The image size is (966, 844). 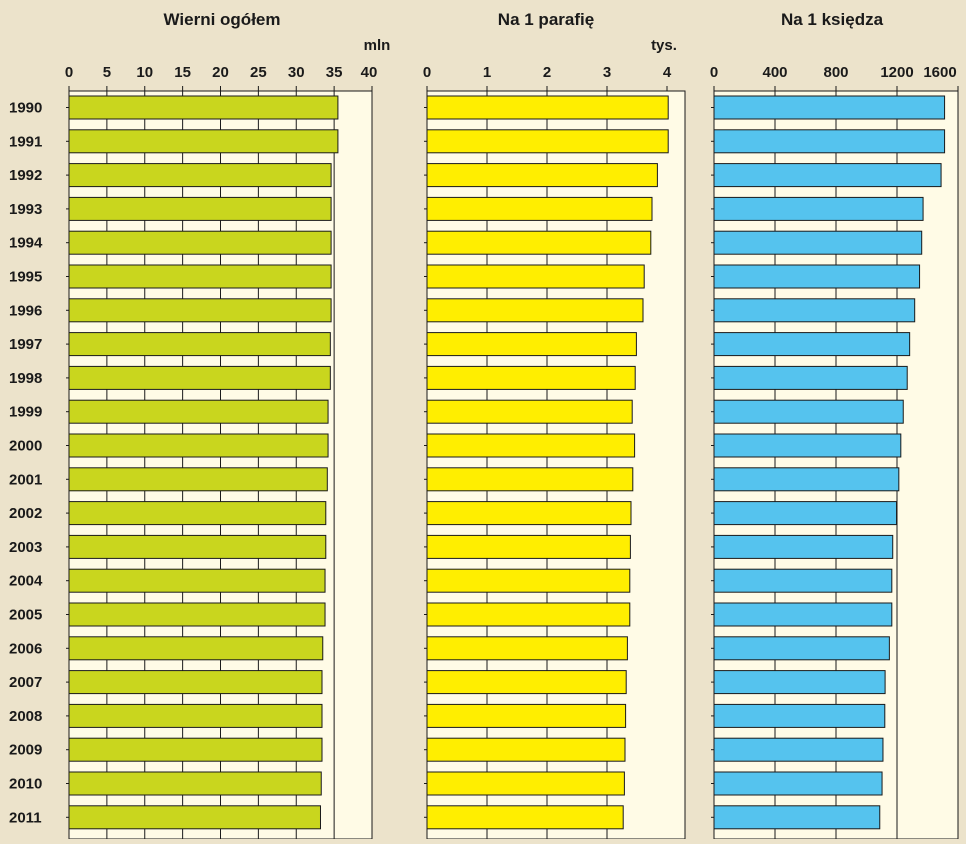 I want to click on bar-1-1991, so click(x=203, y=141).